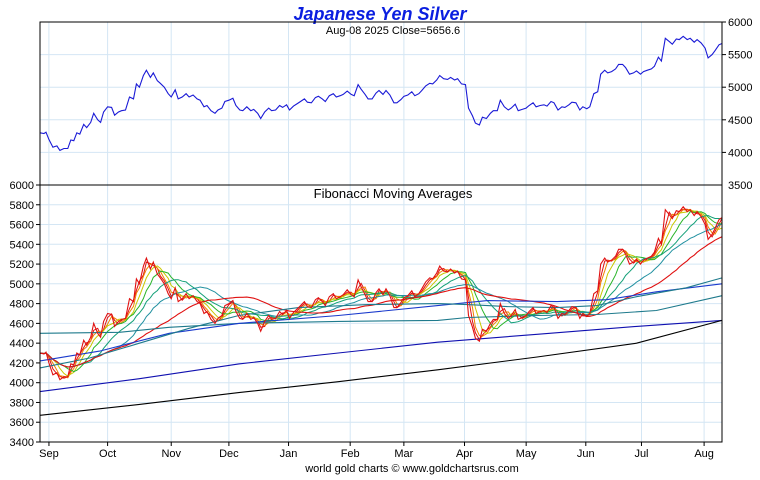 The width and height of the screenshot is (760, 480). What do you see at coordinates (22, 324) in the screenshot?
I see `lower-y-tick-label: 4600` at bounding box center [22, 324].